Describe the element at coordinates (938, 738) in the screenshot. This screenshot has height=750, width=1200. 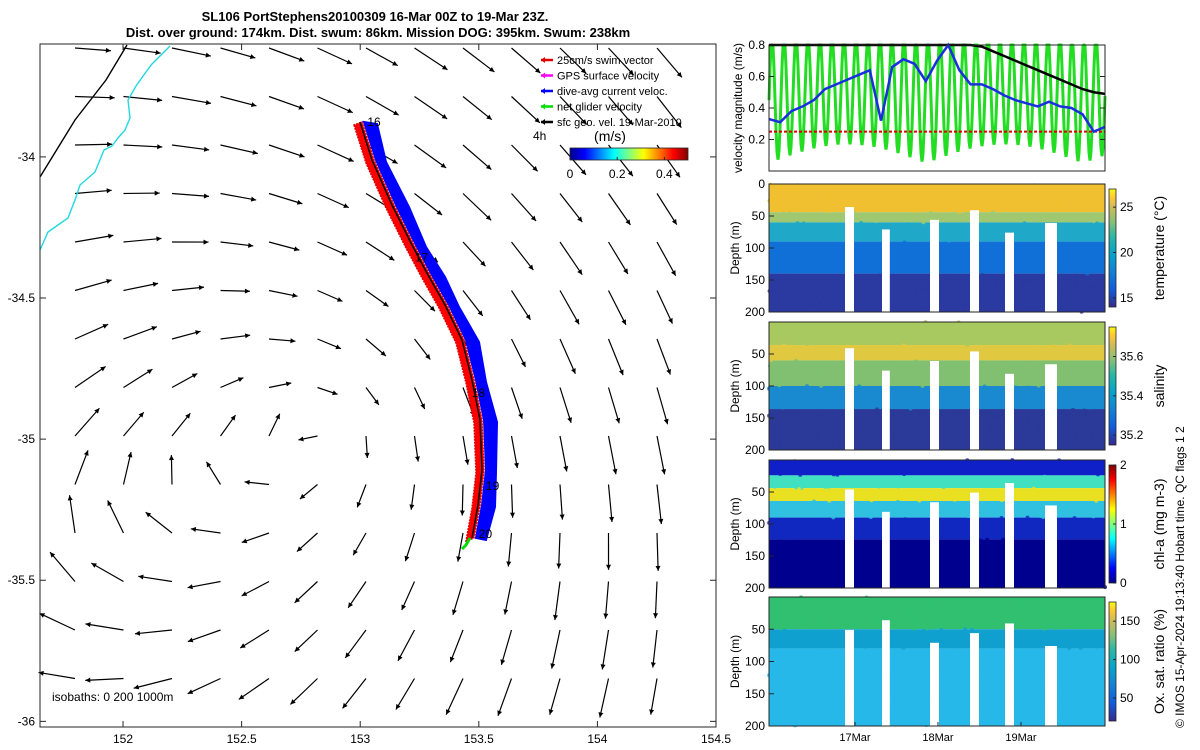
I see `time-tick-label: 18Mar` at that location.